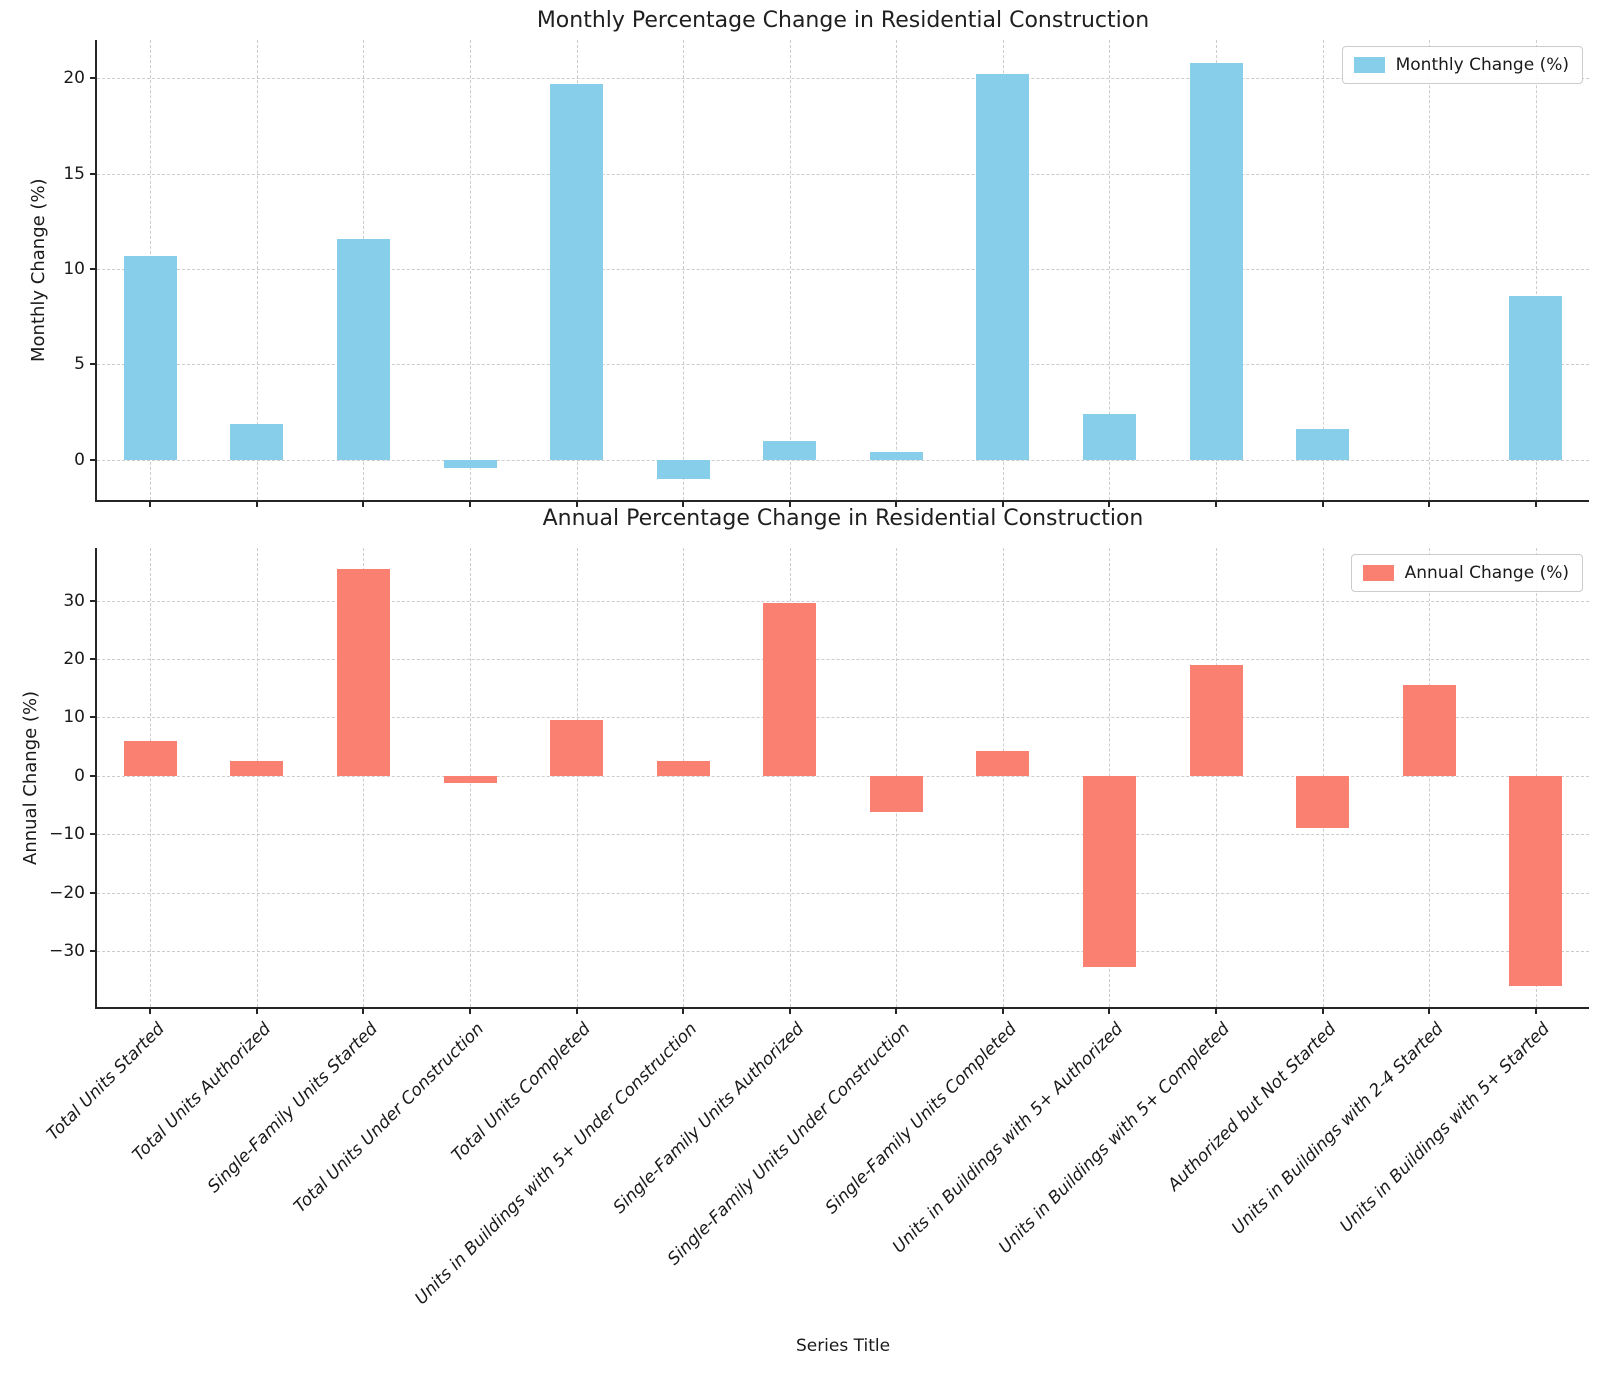  What do you see at coordinates (1445, 1128) in the screenshot?
I see `x-tick-label: Units in Buildings with 5+ Started` at bounding box center [1445, 1128].